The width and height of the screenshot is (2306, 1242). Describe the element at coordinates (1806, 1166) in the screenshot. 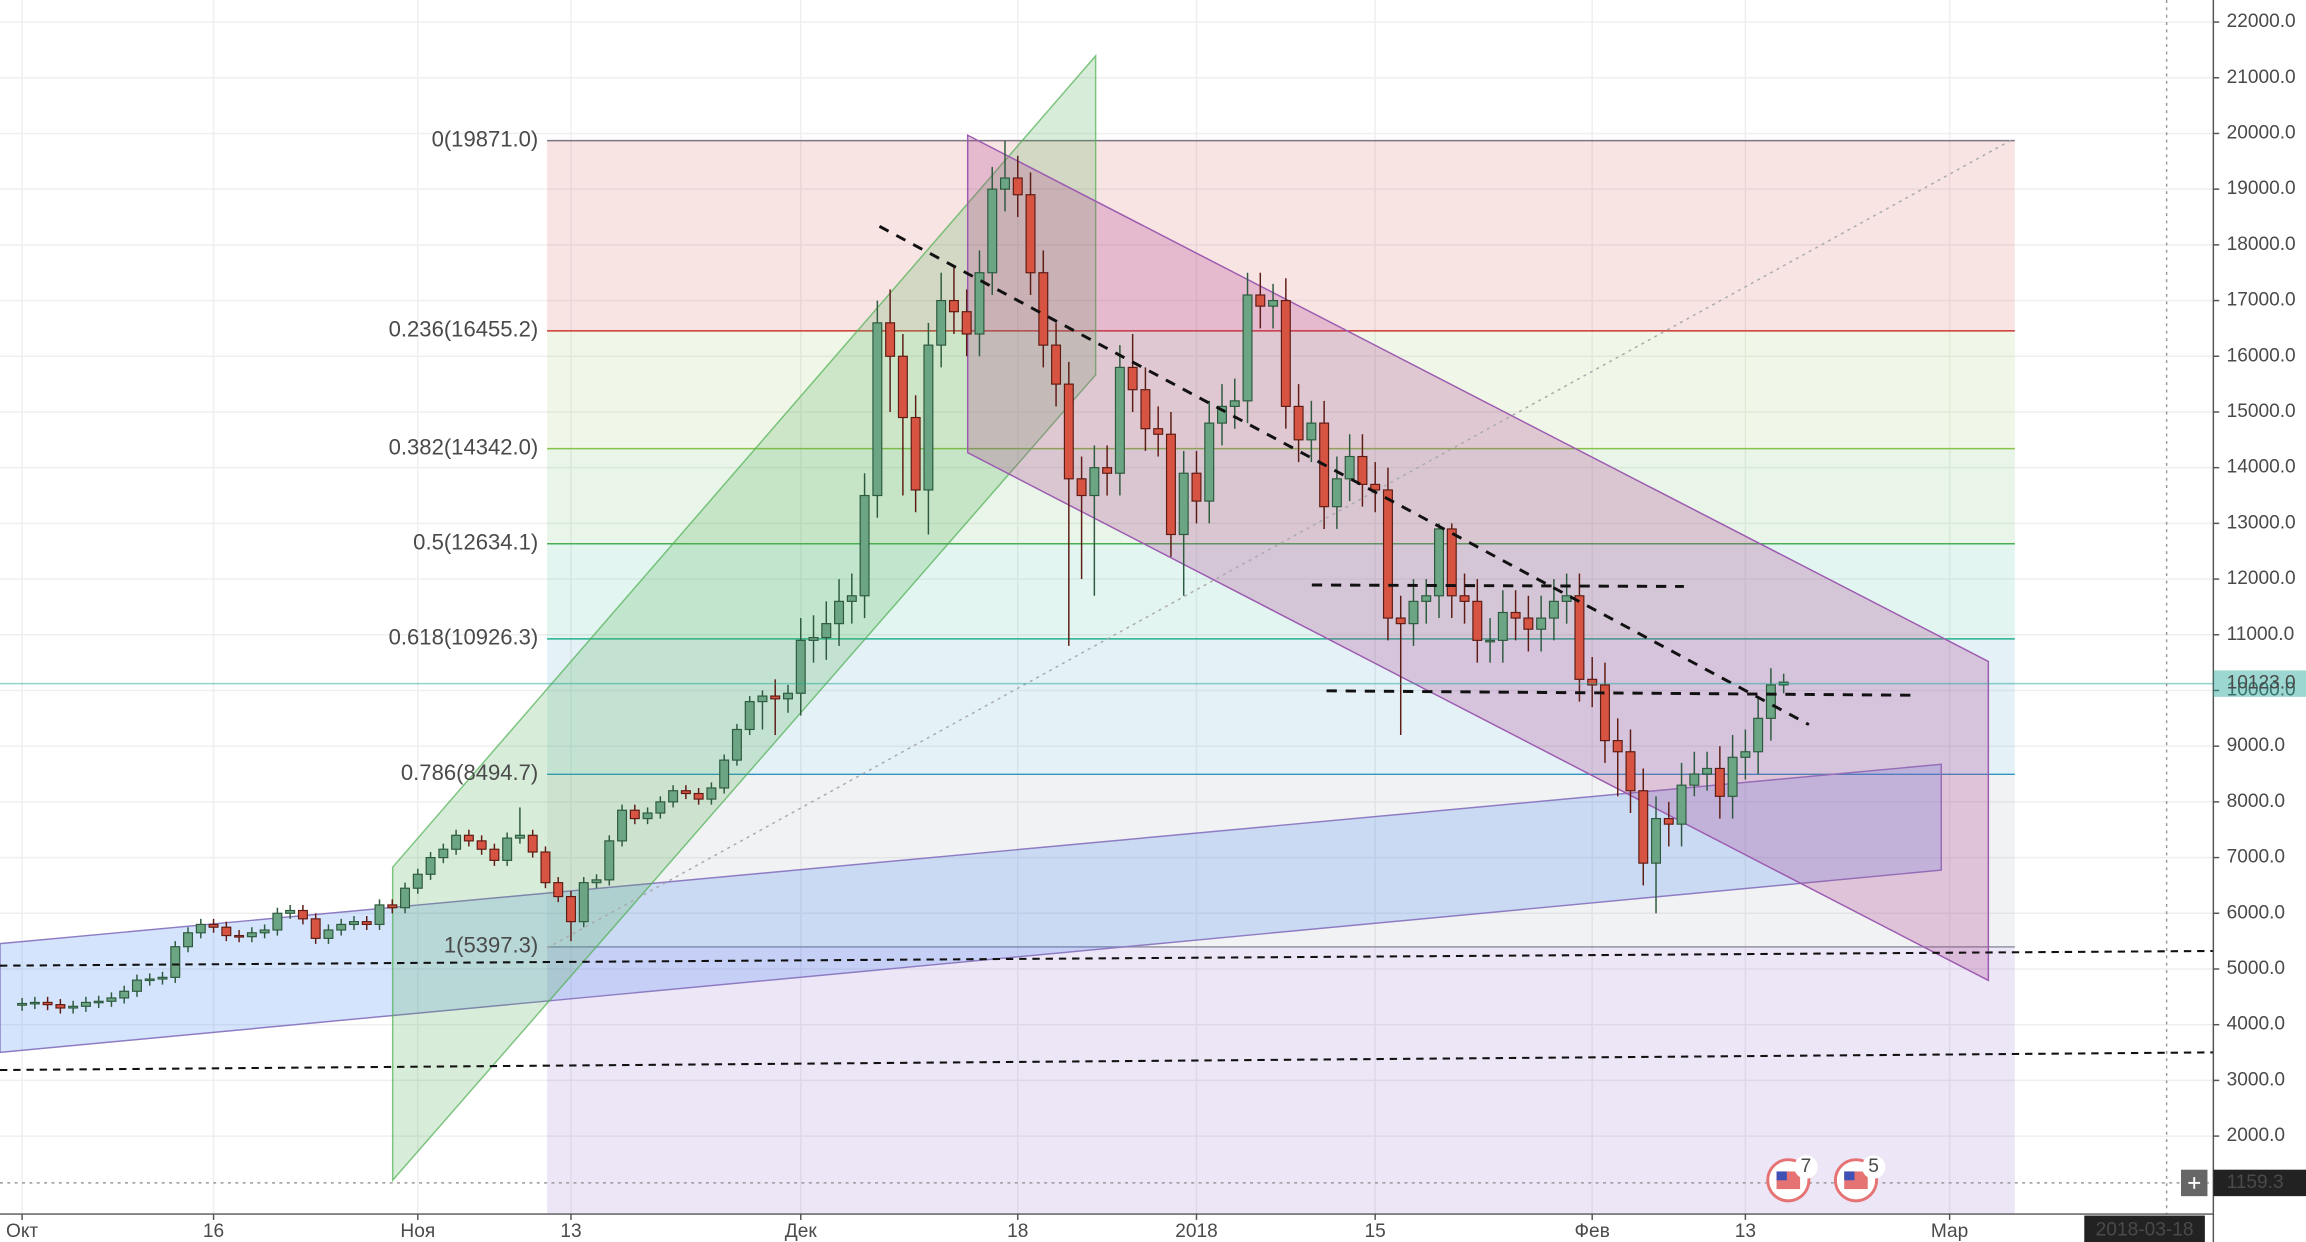

I see `event-count: 7` at that location.